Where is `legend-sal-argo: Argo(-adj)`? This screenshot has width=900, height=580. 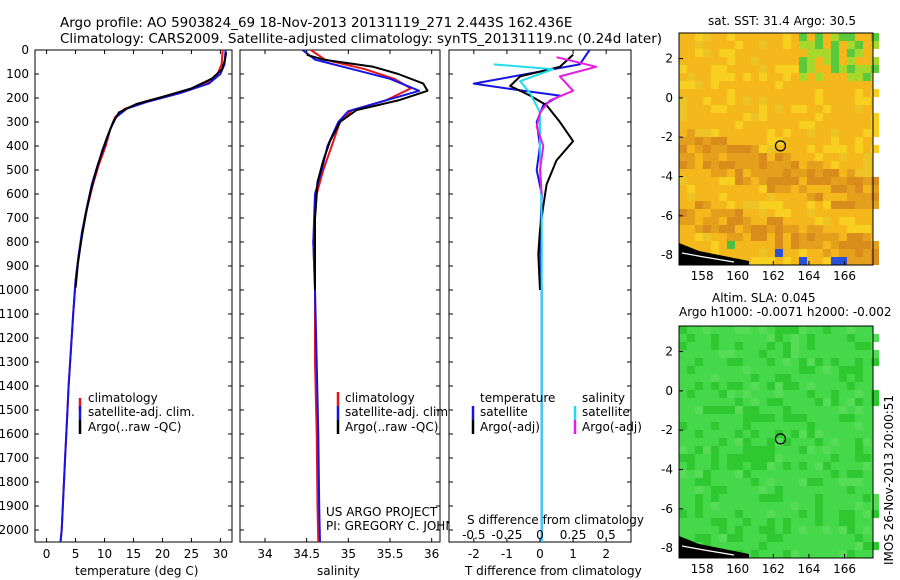 legend-sal-argo: Argo(-adj) is located at coordinates (612, 427).